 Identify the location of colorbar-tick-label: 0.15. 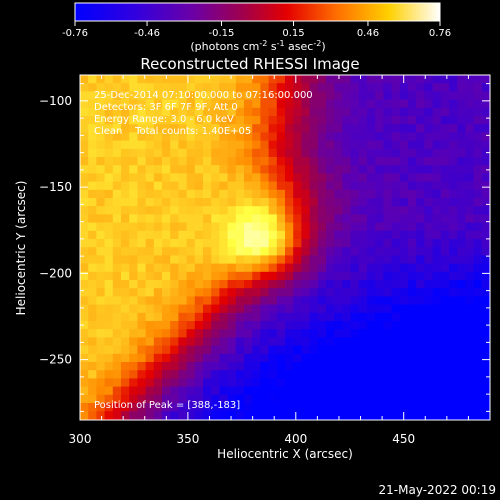
(293, 33).